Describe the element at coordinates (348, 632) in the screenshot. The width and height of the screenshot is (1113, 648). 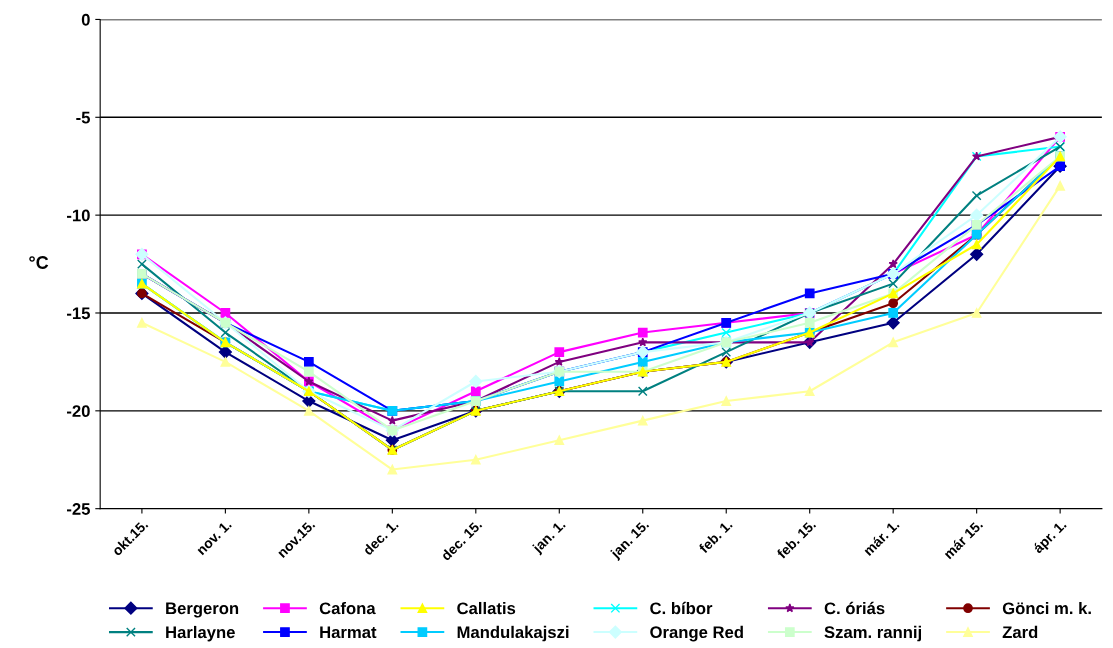
I see `legend-label: Harmat` at that location.